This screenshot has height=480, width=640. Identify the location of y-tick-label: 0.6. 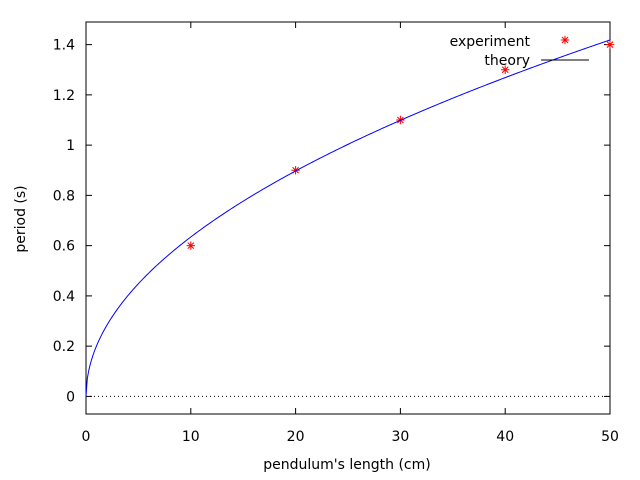
(64, 247).